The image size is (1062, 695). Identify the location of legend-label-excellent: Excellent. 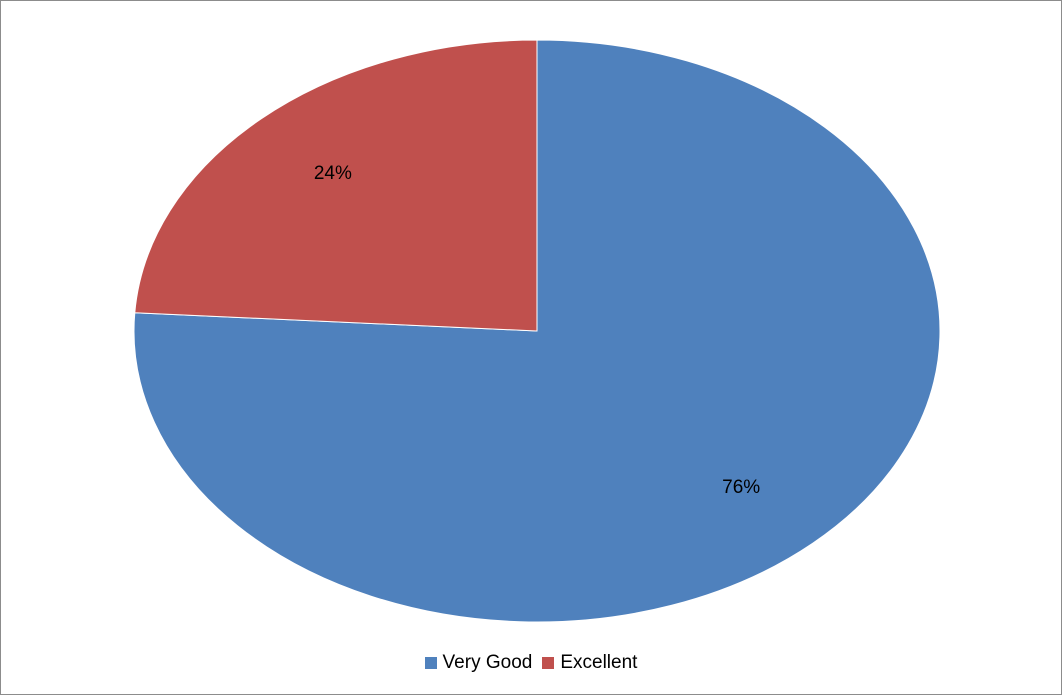
(599, 662).